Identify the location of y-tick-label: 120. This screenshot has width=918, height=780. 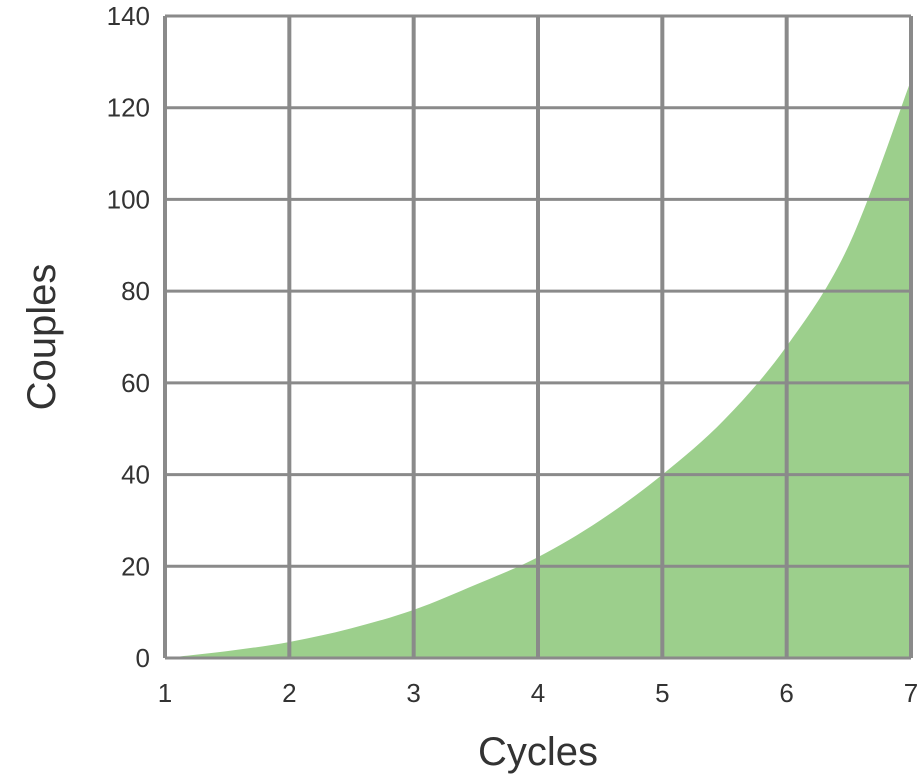
(128, 108).